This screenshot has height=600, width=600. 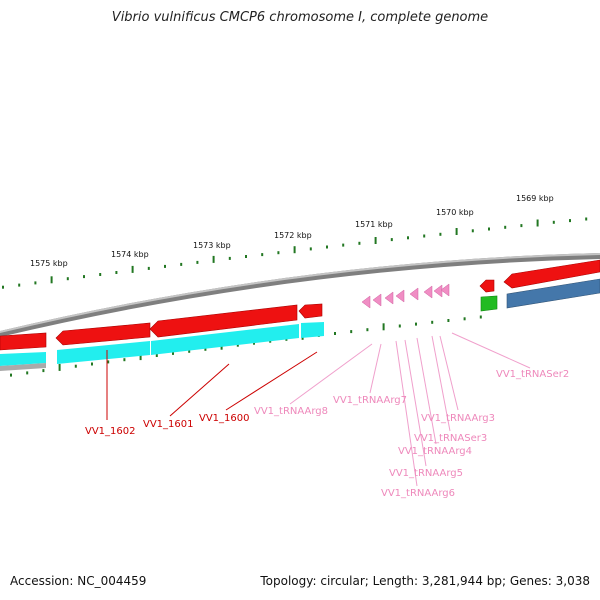 I want to click on gene-cds-left-edge, so click(x=23, y=341).